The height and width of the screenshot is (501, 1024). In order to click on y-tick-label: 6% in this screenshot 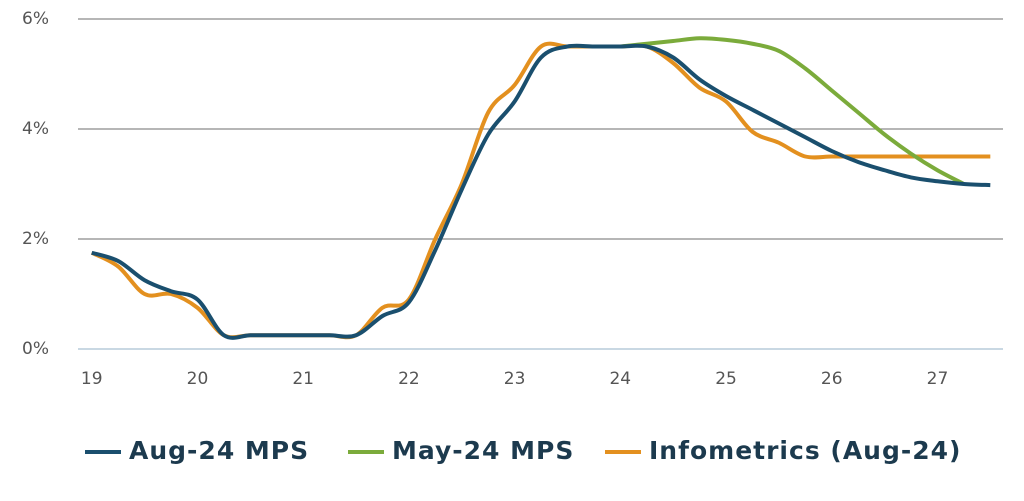, I will do `click(35, 19)`.